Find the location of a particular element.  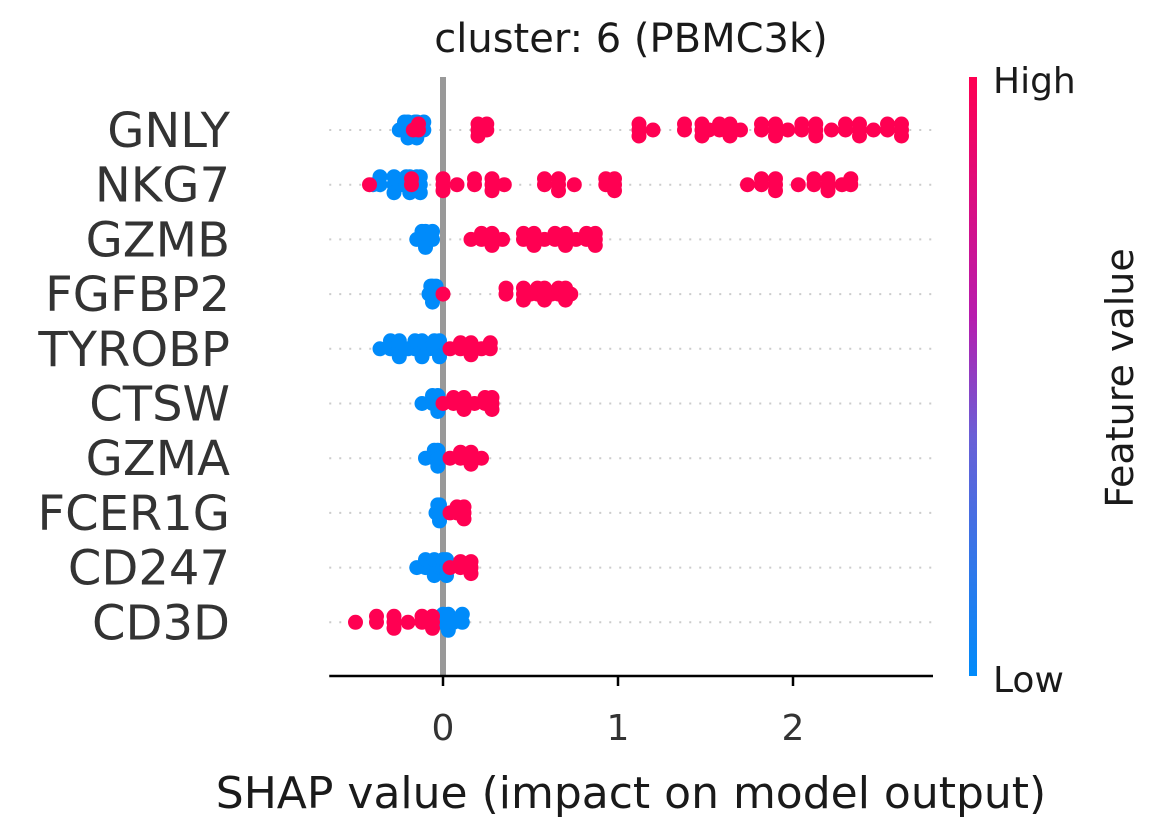

colorbar-title: Feature value is located at coordinates (1120, 377).